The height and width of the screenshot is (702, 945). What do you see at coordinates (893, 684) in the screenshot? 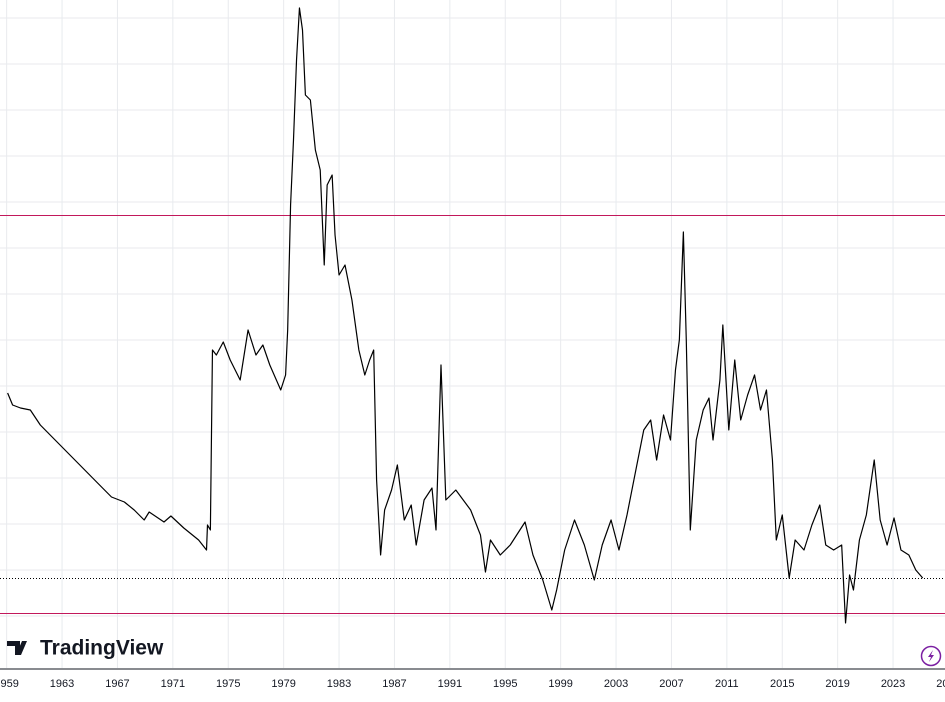
I see `x-tick-label: 2023` at bounding box center [893, 684].